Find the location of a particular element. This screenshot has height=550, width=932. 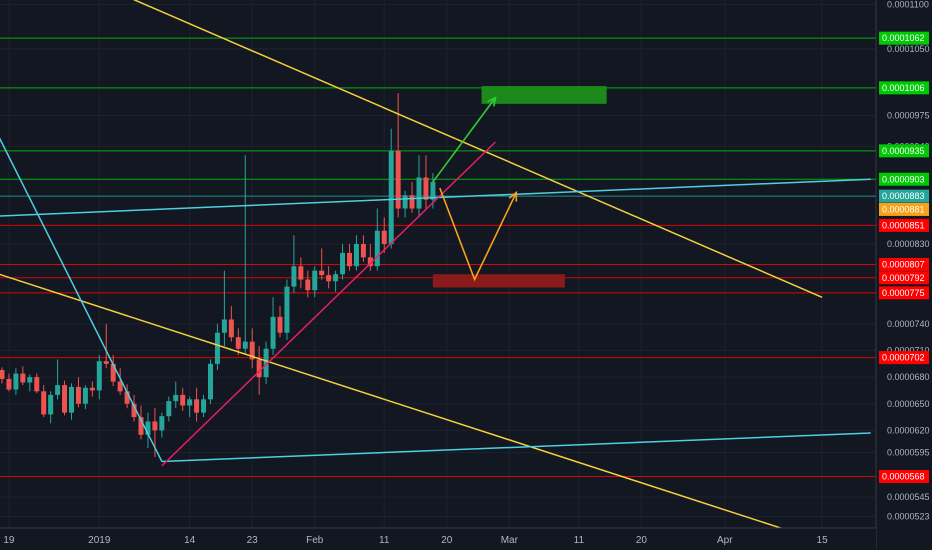

time-tick-label: Mar is located at coordinates (510, 540).